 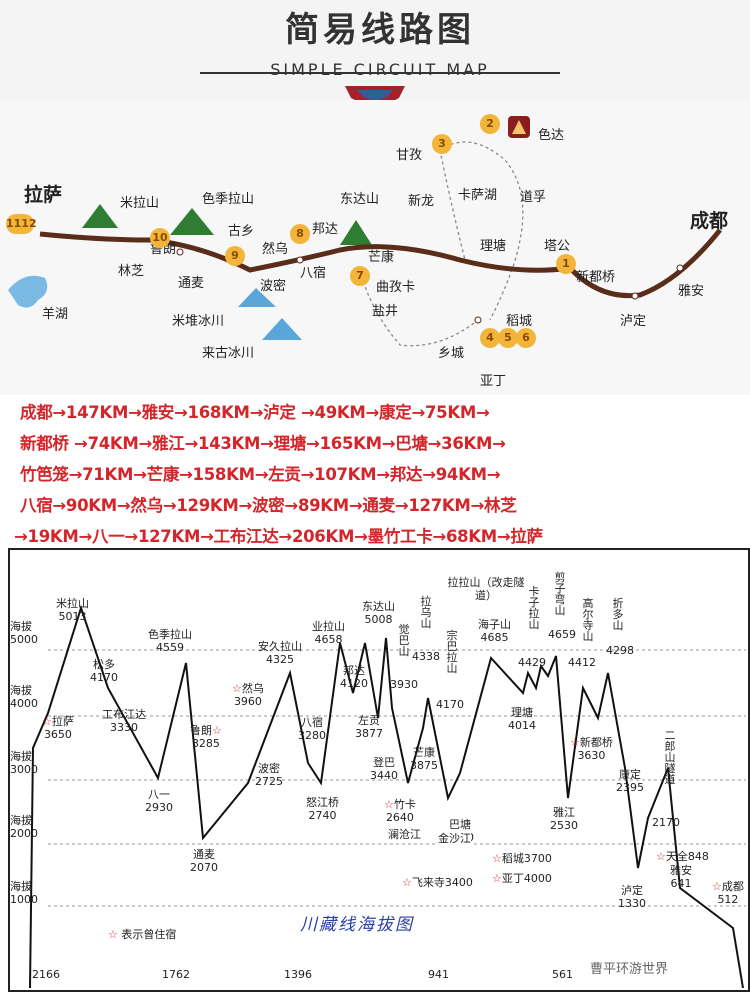 What do you see at coordinates (140, 203) in the screenshot?
I see `place-milashan: 米拉山` at bounding box center [140, 203].